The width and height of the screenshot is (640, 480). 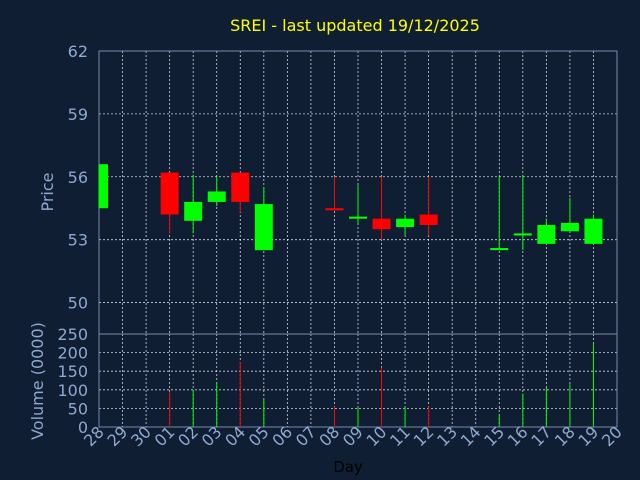 What do you see at coordinates (78, 408) in the screenshot?
I see `volume-tick-label: 50` at bounding box center [78, 408].